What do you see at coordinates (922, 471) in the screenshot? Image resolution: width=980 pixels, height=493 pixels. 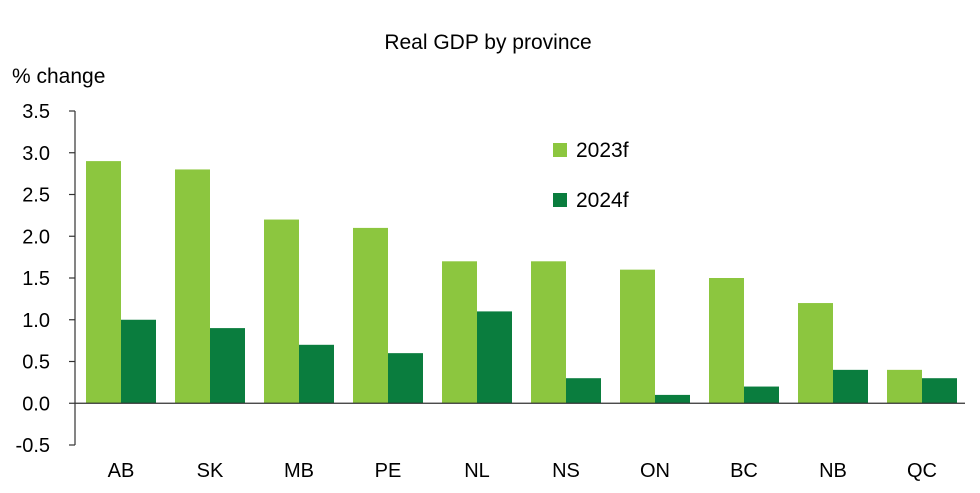 I see `x-tick-label-qc: QC` at bounding box center [922, 471].